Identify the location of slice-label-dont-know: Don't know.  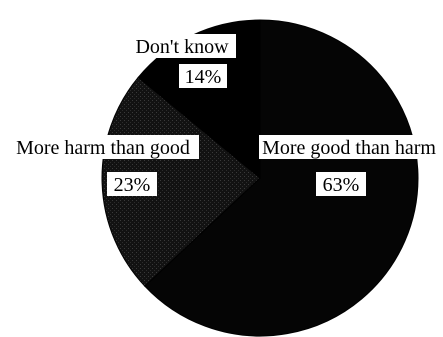
(182, 47).